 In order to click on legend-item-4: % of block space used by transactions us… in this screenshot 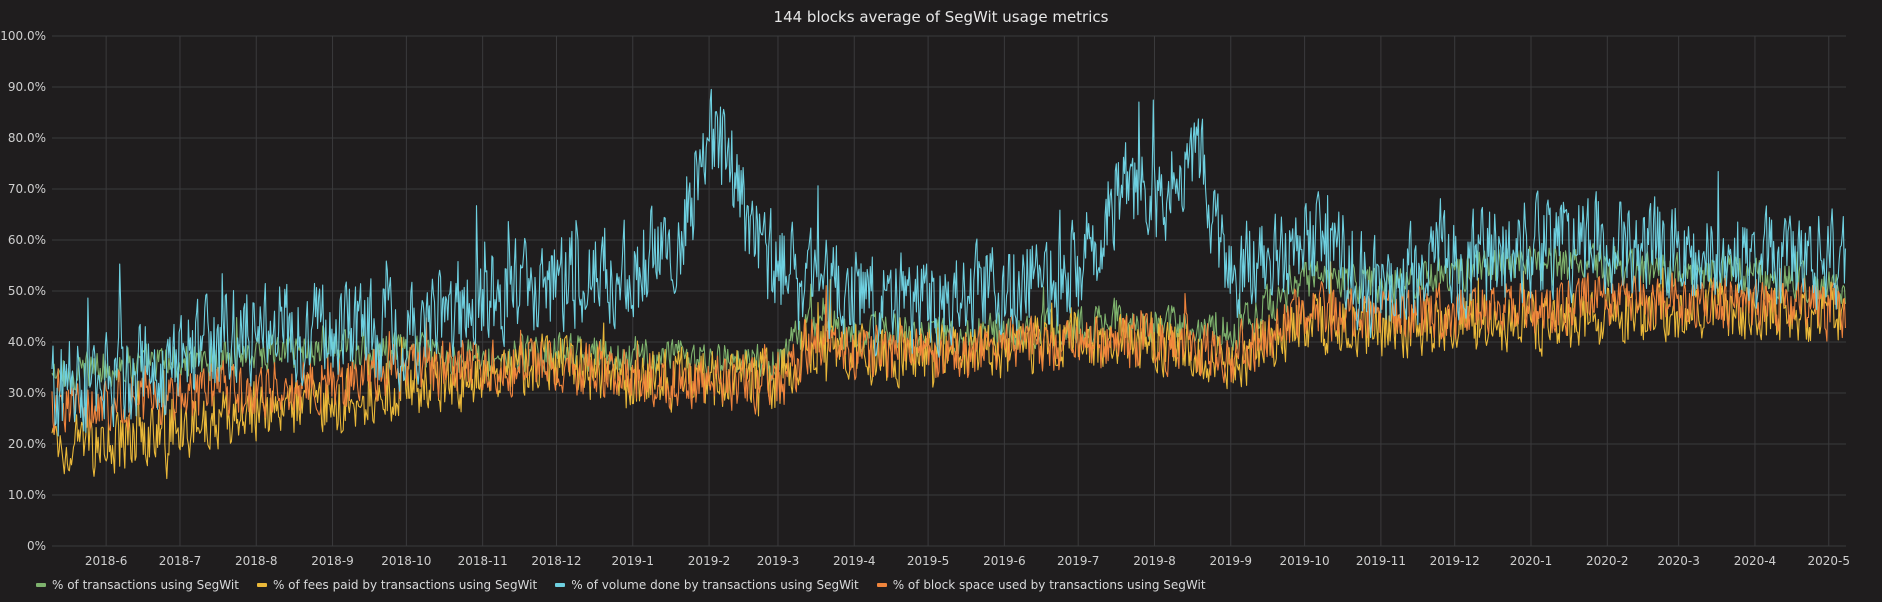, I will do `click(1041, 585)`.